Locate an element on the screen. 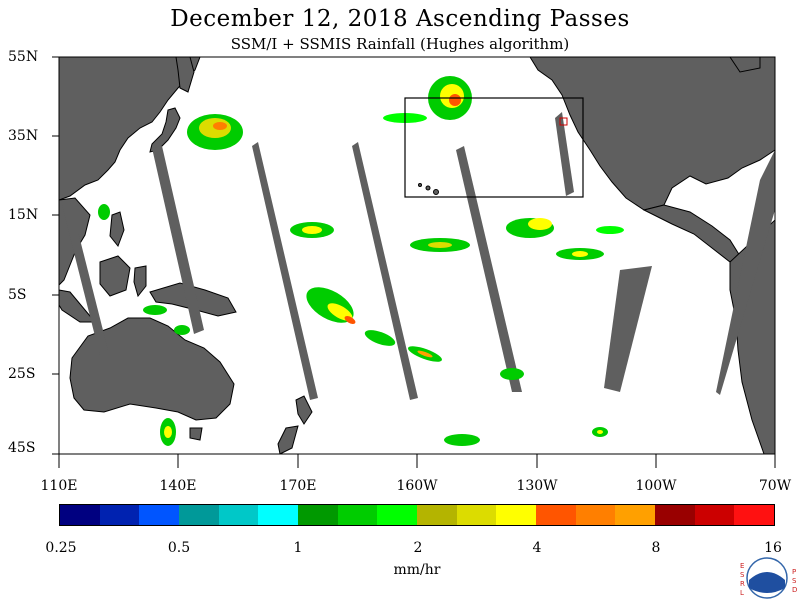  map-title: December 12, 2018 Ascending Passes is located at coordinates (400, 19).